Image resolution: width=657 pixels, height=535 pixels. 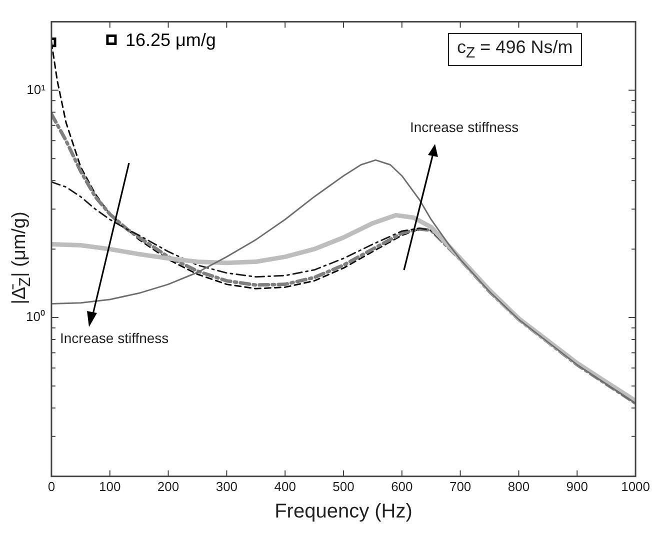 I want to click on x-tick-label: 700, so click(x=460, y=486).